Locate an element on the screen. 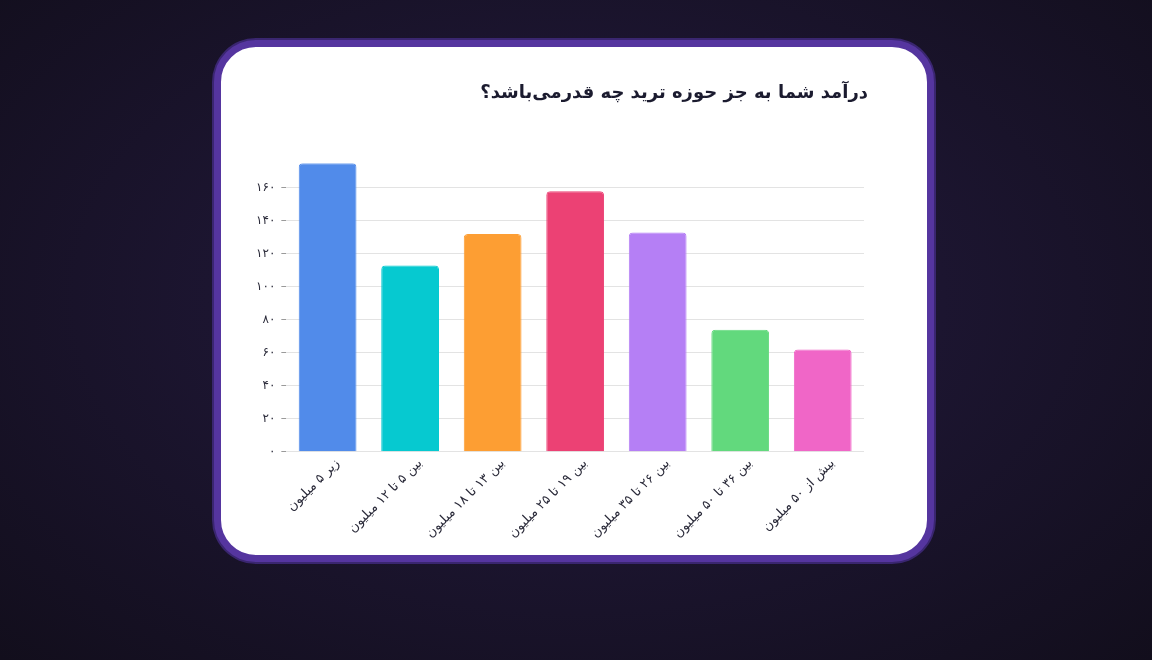 The height and width of the screenshot is (660, 1152). x-tick-label: بیش از ۵۰ میلیون is located at coordinates (798, 495).